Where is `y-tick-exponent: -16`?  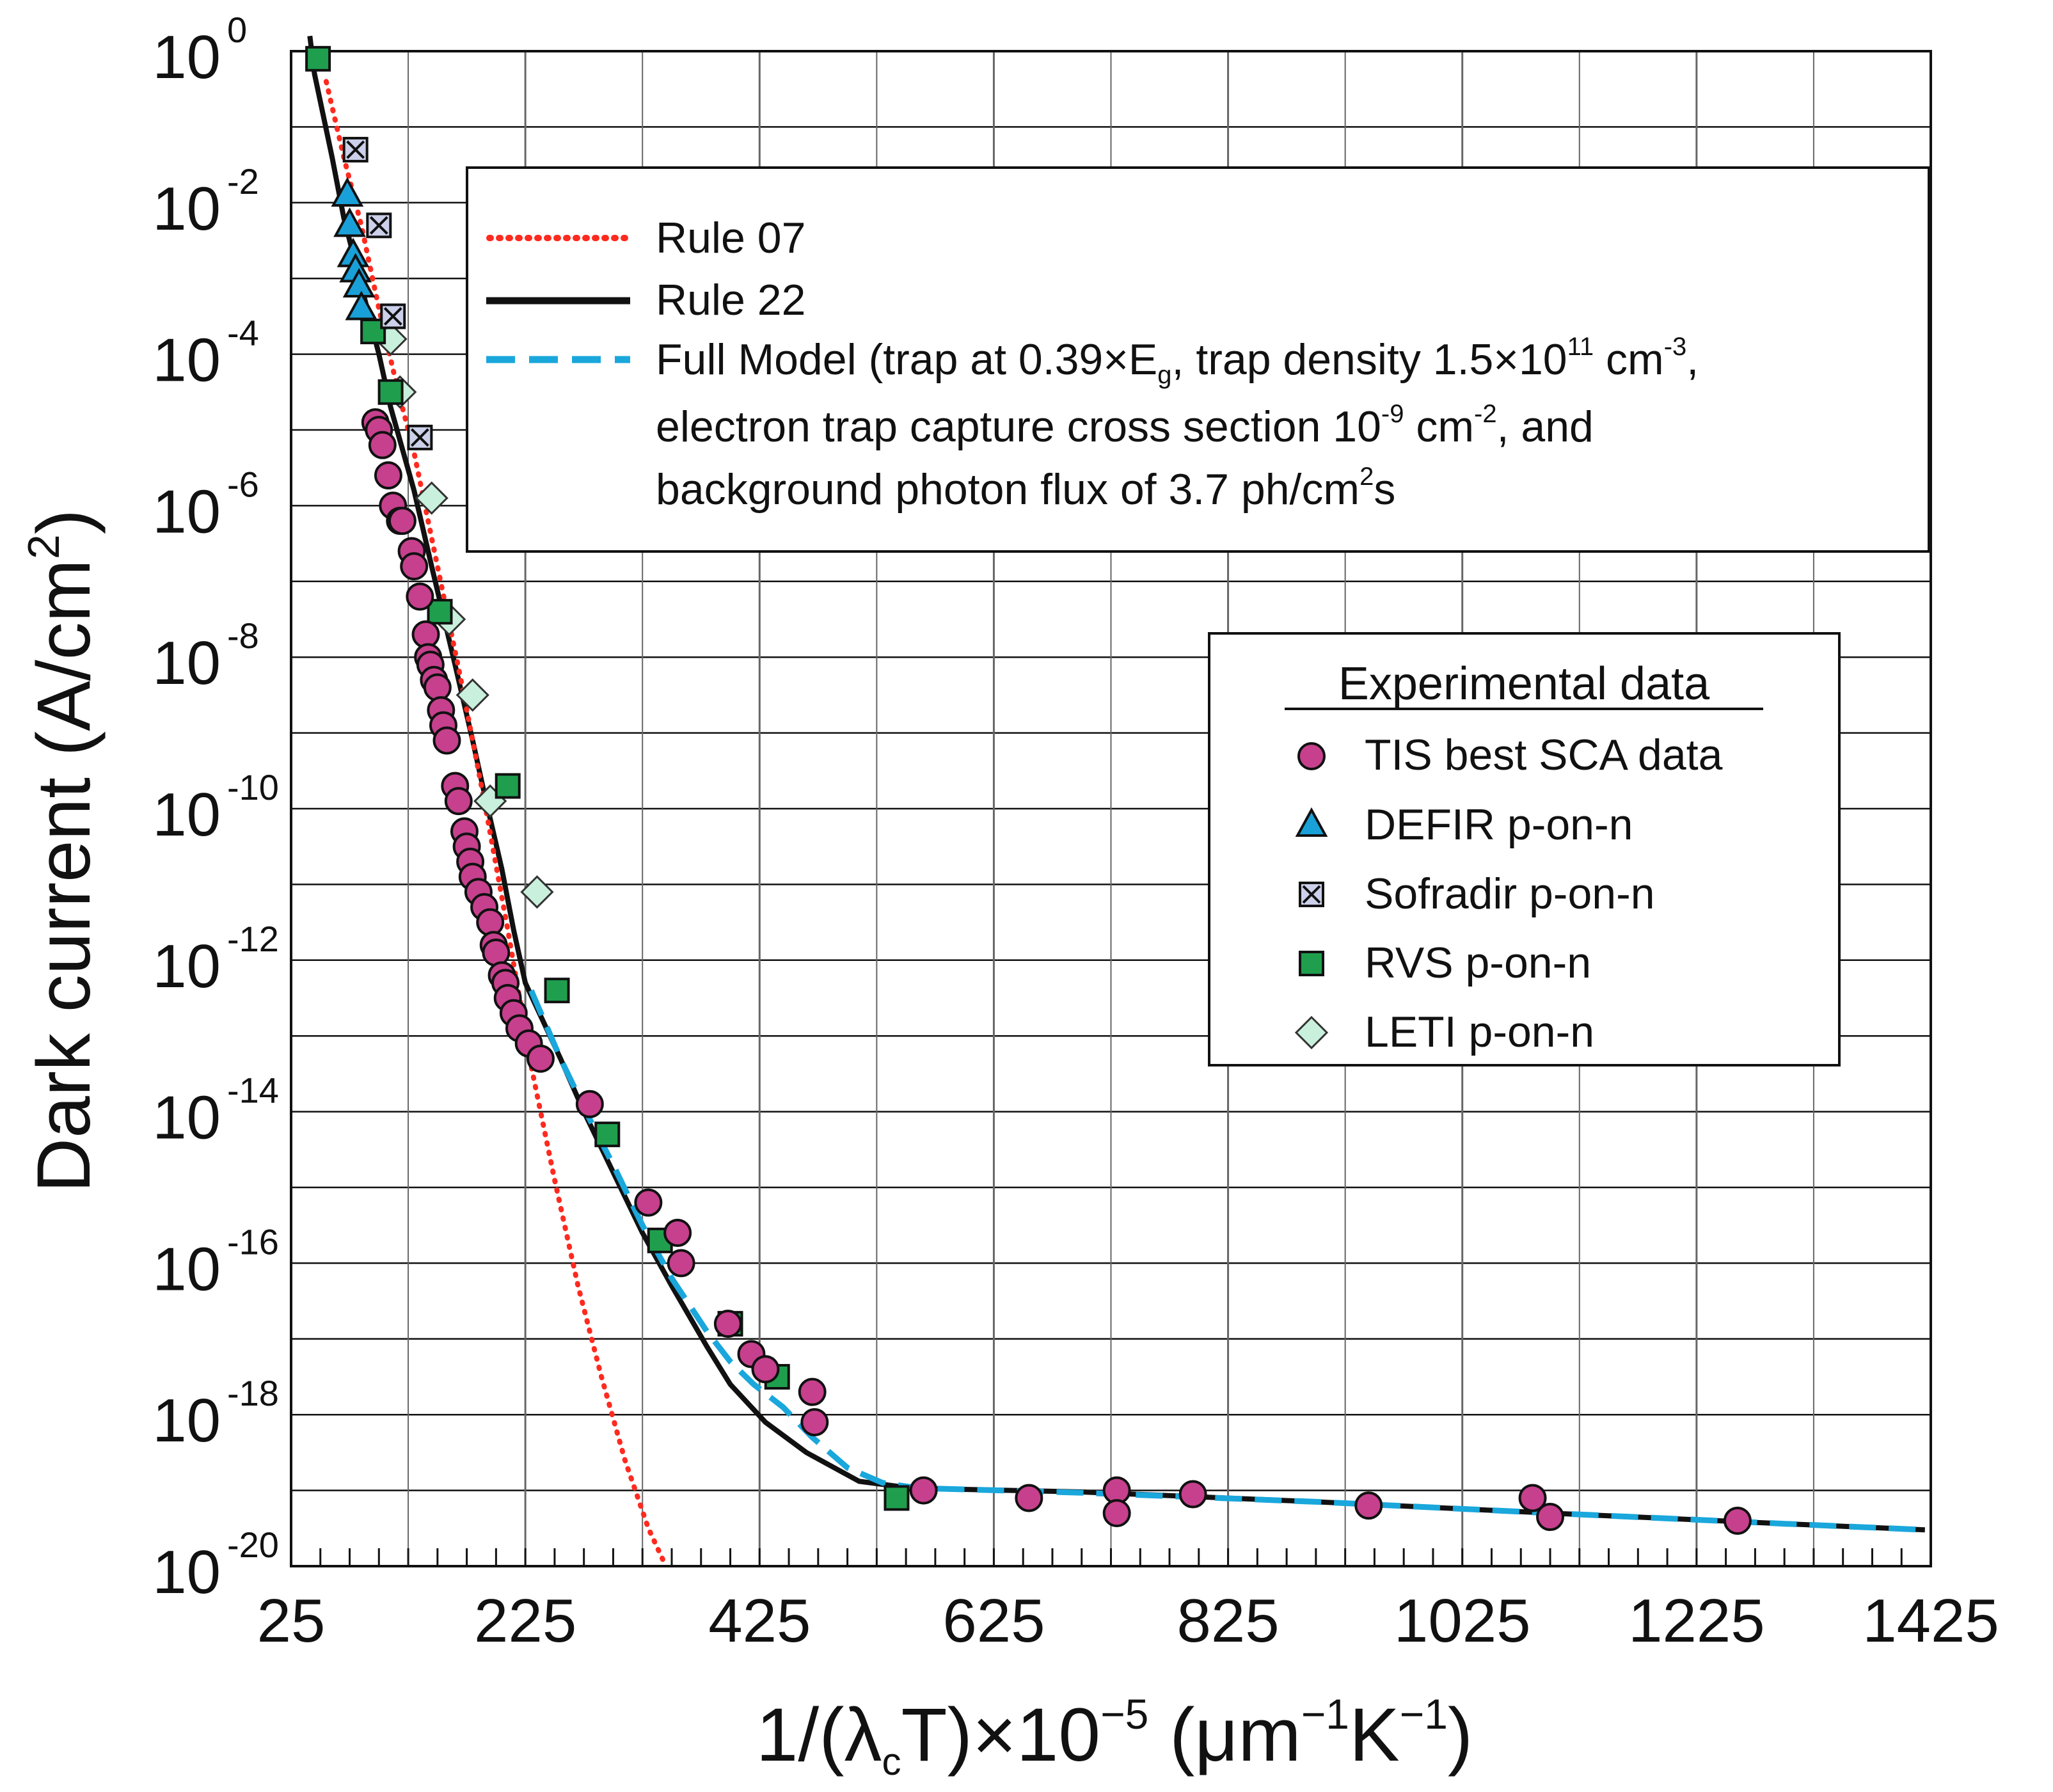
y-tick-exponent: -16 is located at coordinates (253, 1241).